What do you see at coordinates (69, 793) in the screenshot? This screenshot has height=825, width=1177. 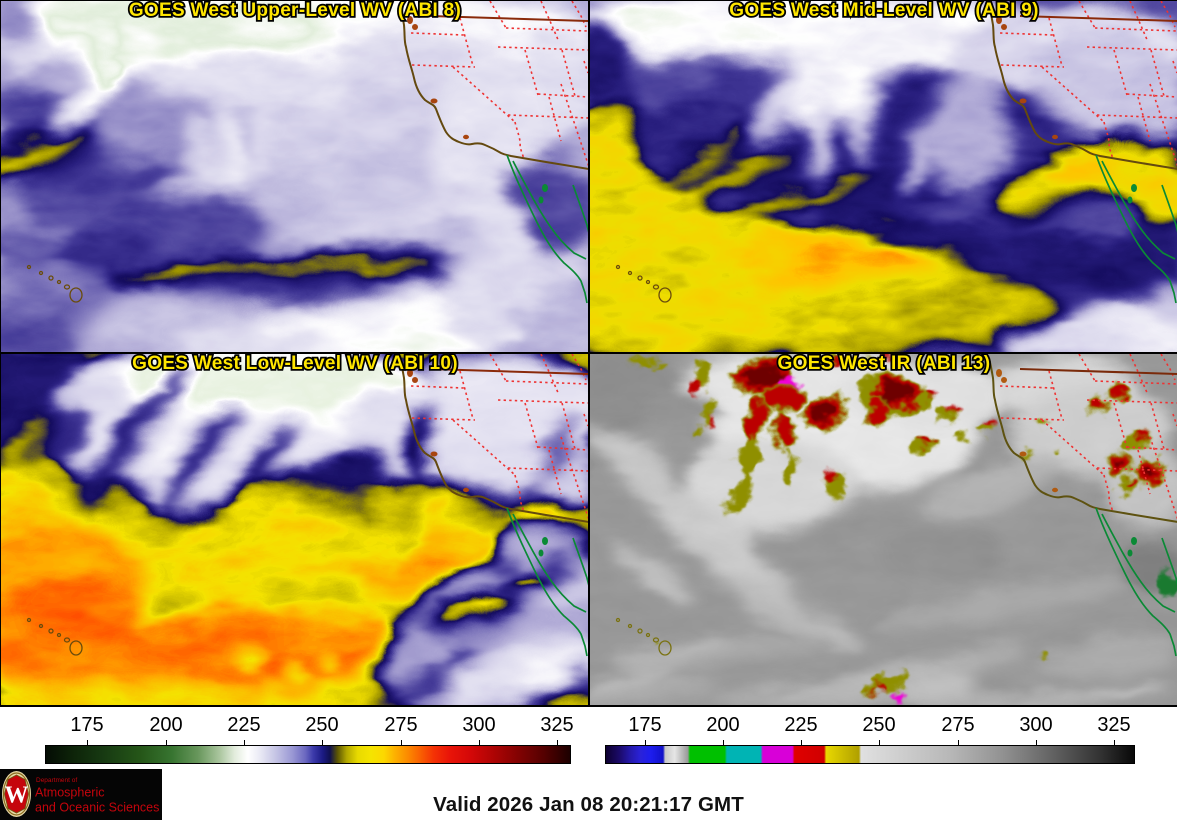 I see `svg-text: Atmospheric` at bounding box center [69, 793].